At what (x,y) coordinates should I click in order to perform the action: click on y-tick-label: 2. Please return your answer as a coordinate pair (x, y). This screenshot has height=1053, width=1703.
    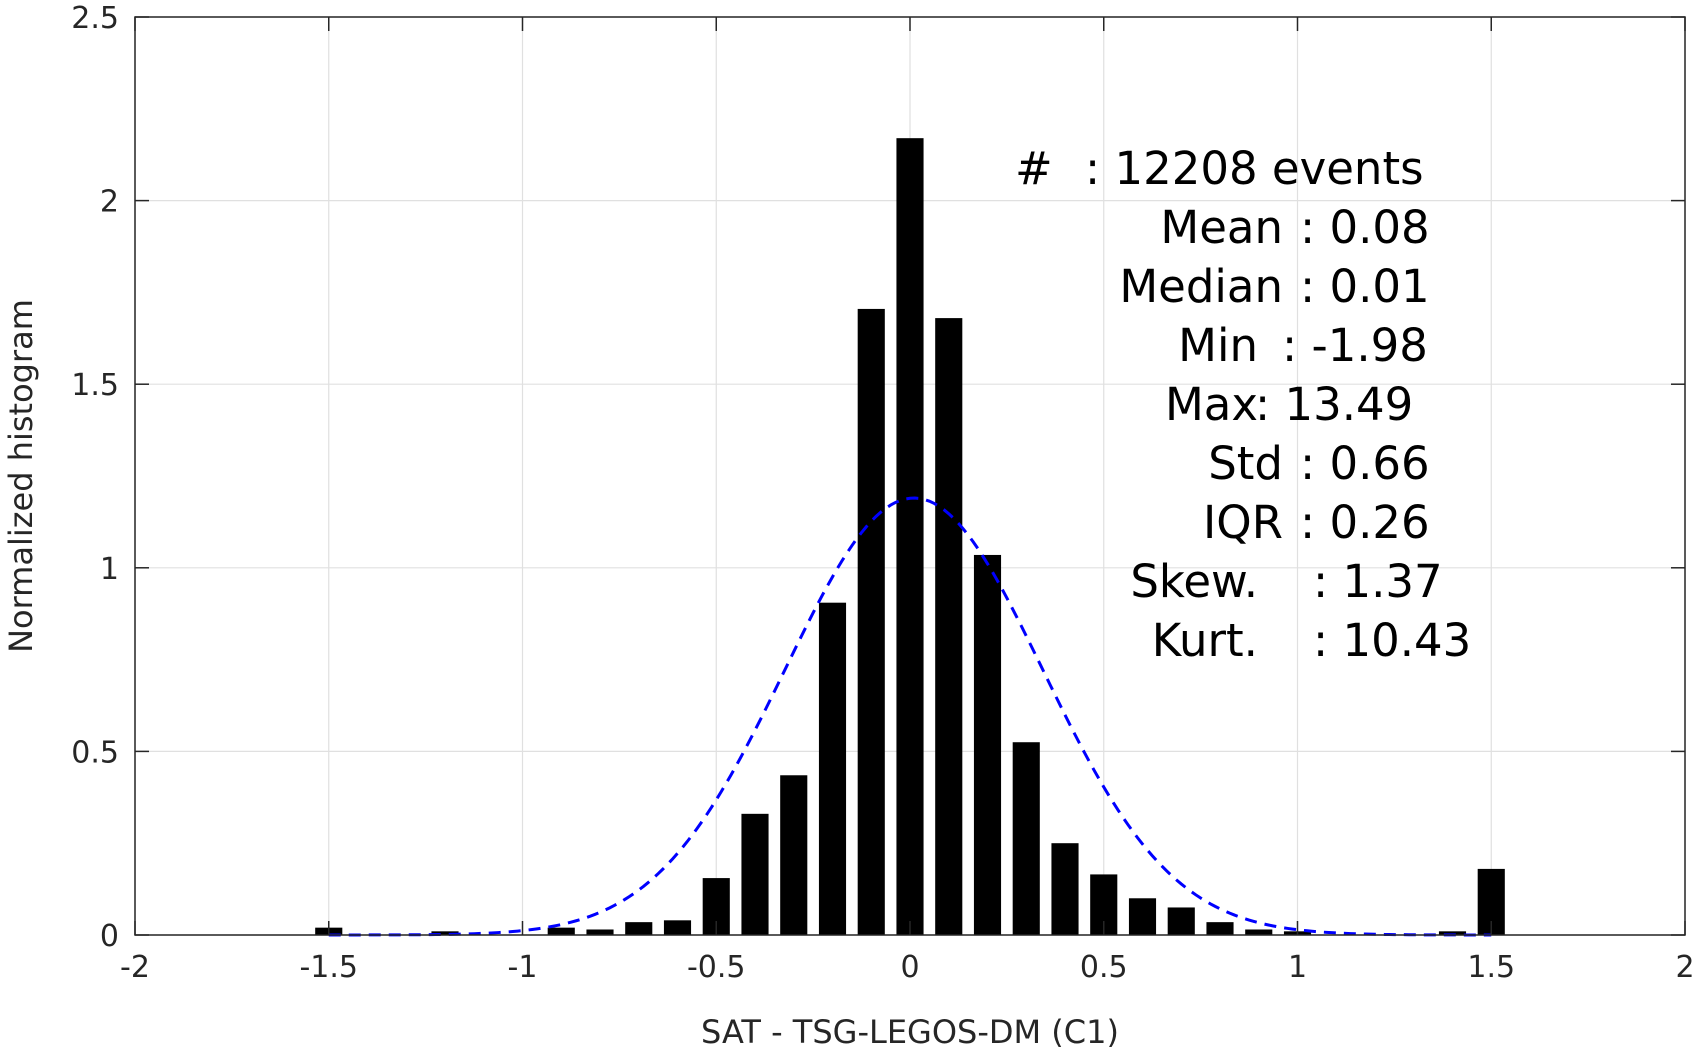
    Looking at the image, I should click on (109, 202).